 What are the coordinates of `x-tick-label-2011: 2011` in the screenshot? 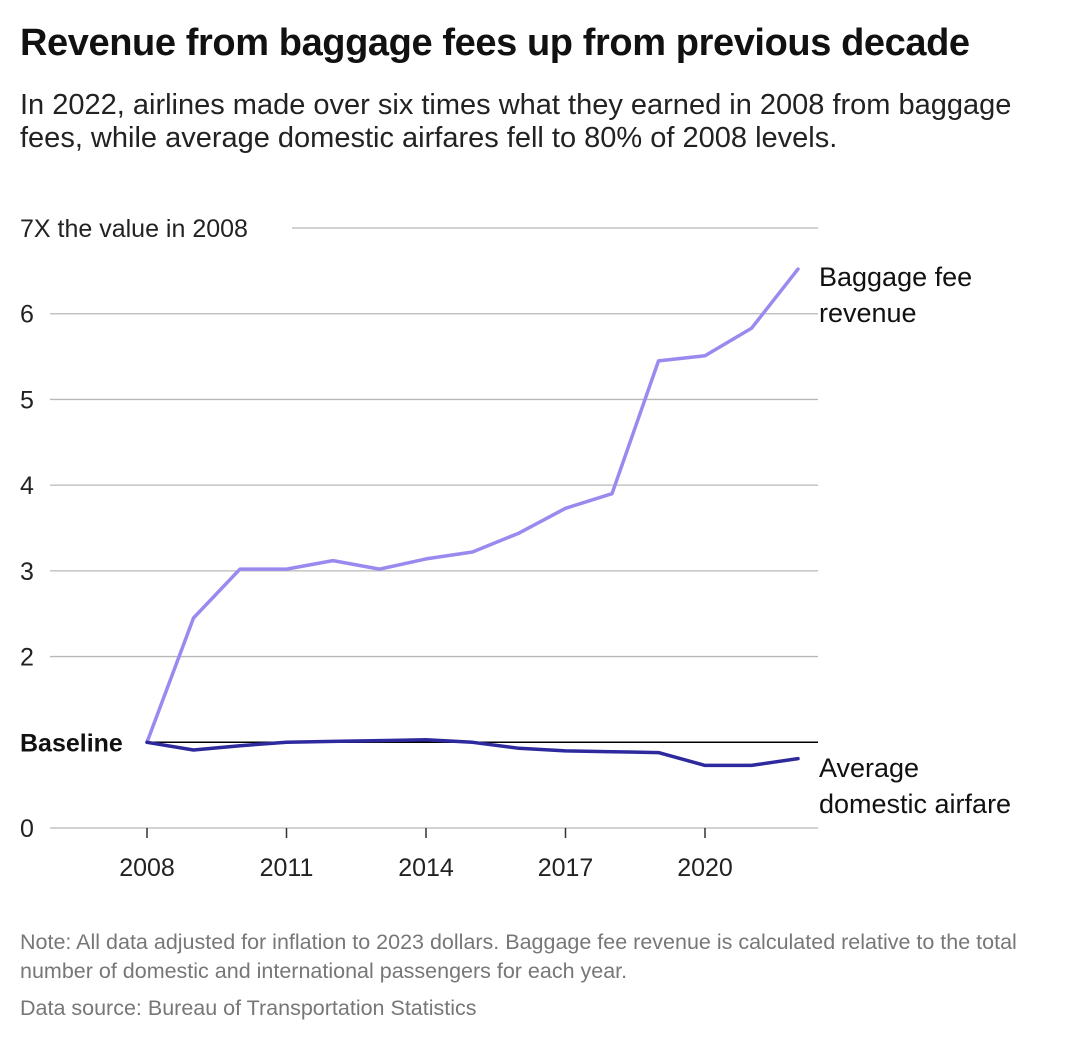 It's located at (287, 868).